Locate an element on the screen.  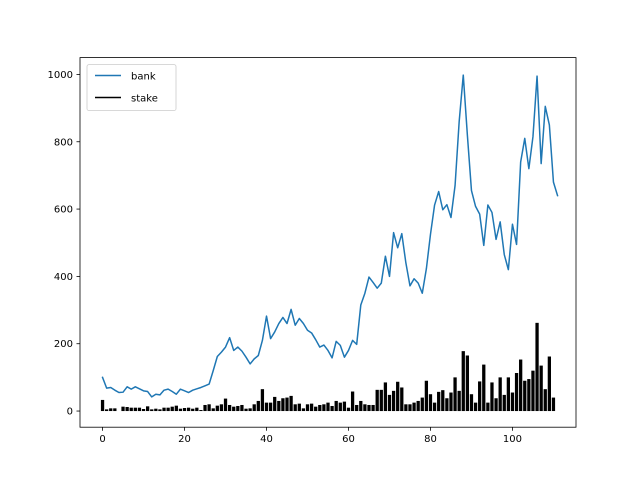
x-tick-label: 100 is located at coordinates (512, 439).